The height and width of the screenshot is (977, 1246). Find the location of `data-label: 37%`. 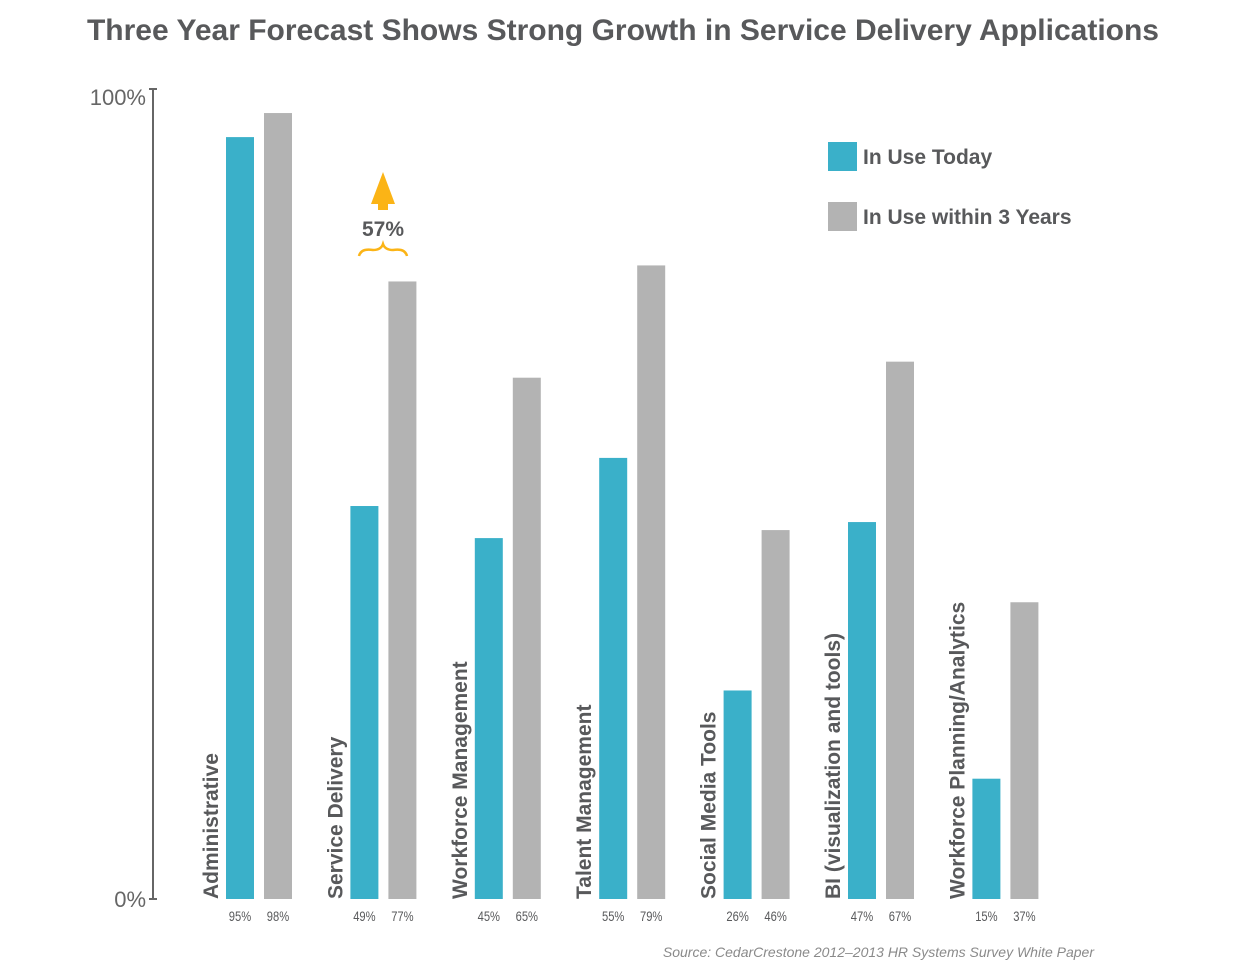

data-label: 37% is located at coordinates (1024, 916).